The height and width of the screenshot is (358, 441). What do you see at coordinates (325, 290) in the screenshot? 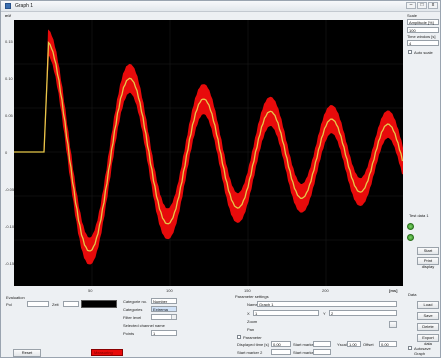
I see `x-tick: 200` at bounding box center [325, 290].